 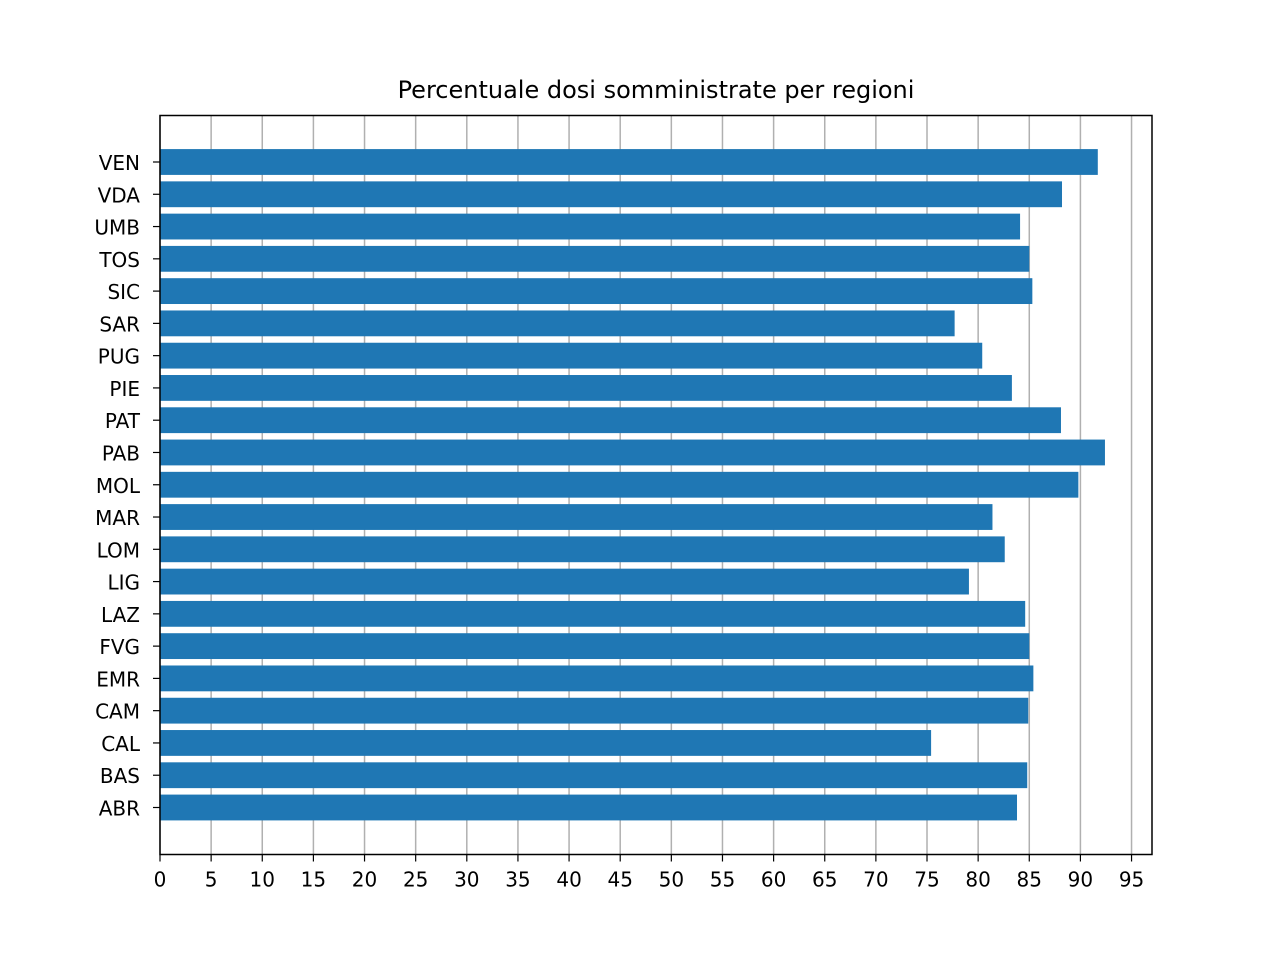 What do you see at coordinates (119, 324) in the screenshot?
I see `y-tick-label-sar: SAR` at bounding box center [119, 324].